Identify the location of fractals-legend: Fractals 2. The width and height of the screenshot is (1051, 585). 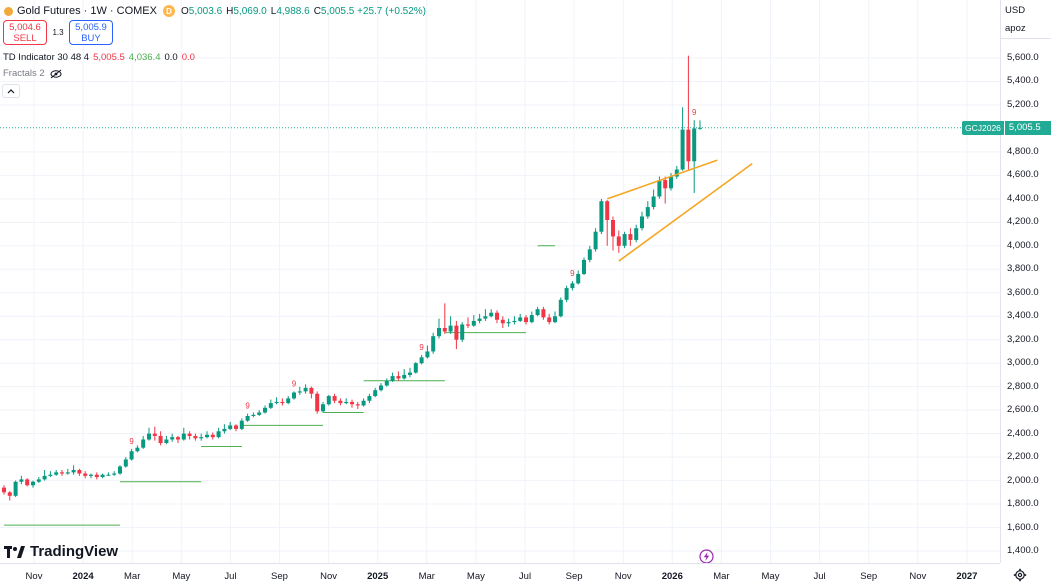
(32, 73).